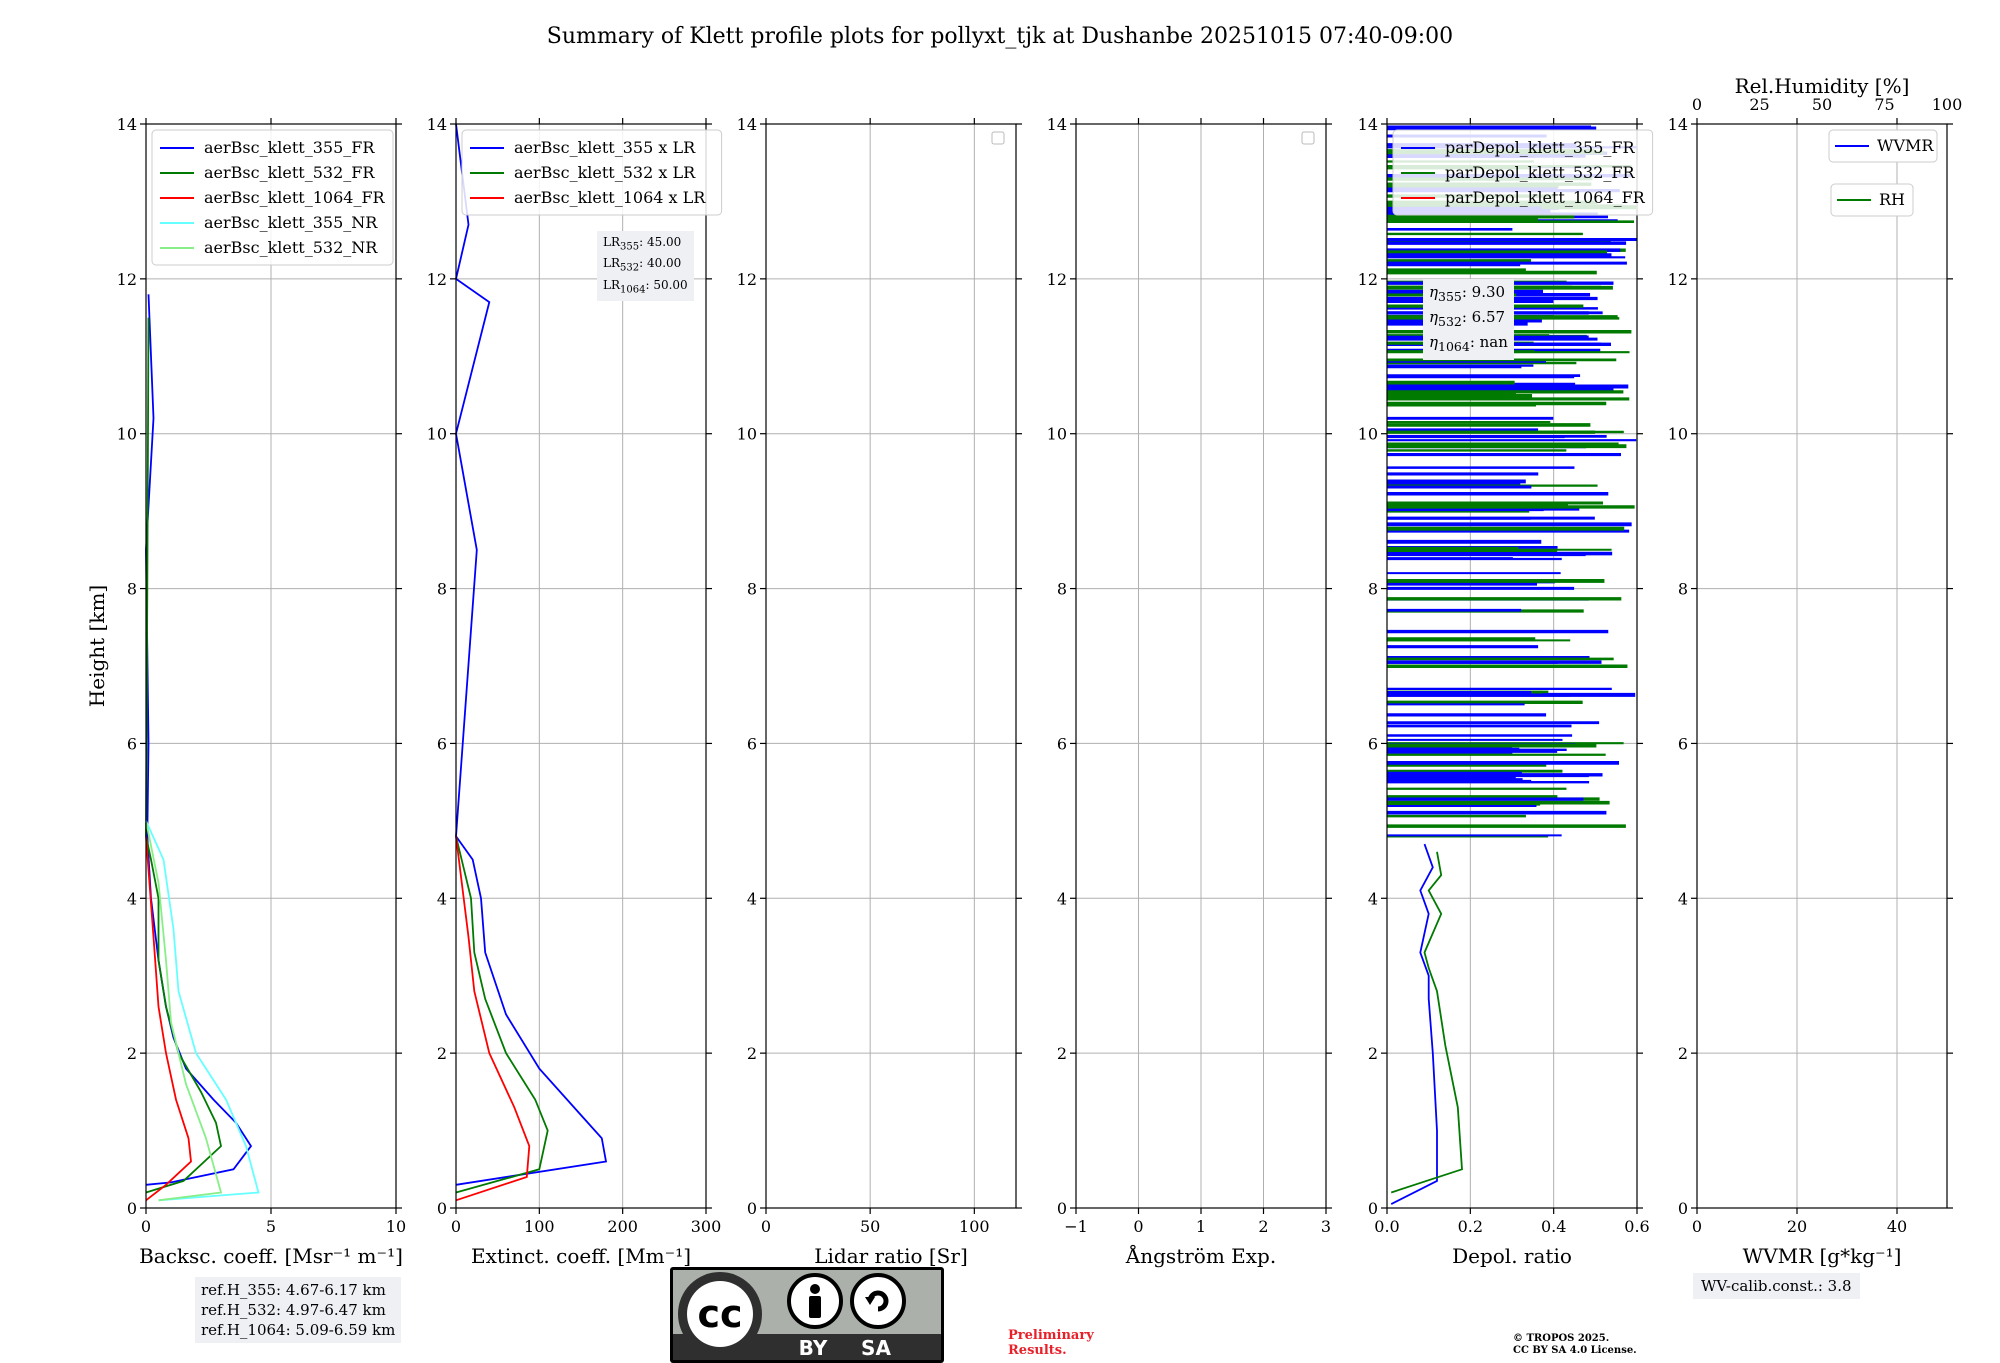 The width and height of the screenshot is (2000, 1363). What do you see at coordinates (642, 244) in the screenshot?
I see `lr-355: LR355: 45.00` at bounding box center [642, 244].